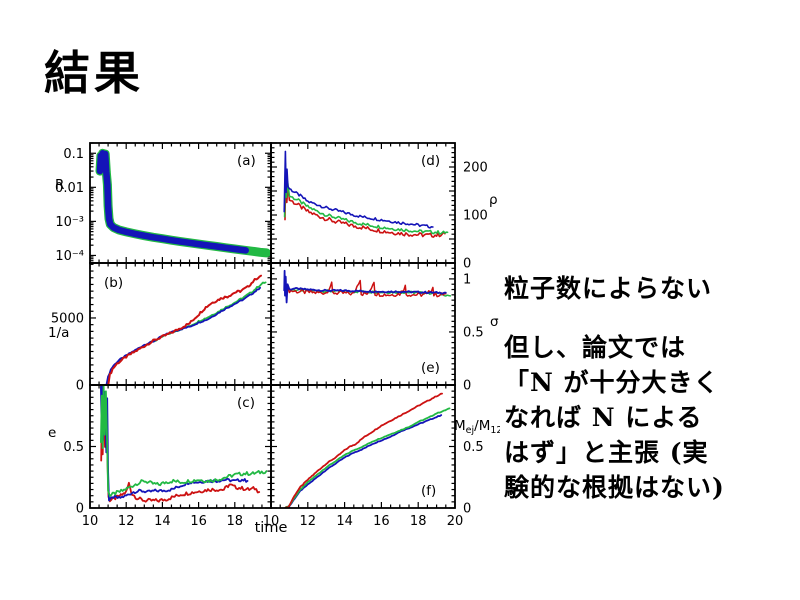 Image resolution: width=800 pixels, height=600 pixels. What do you see at coordinates (69, 188) in the screenshot?
I see `ytick-label: 0.01` at bounding box center [69, 188].